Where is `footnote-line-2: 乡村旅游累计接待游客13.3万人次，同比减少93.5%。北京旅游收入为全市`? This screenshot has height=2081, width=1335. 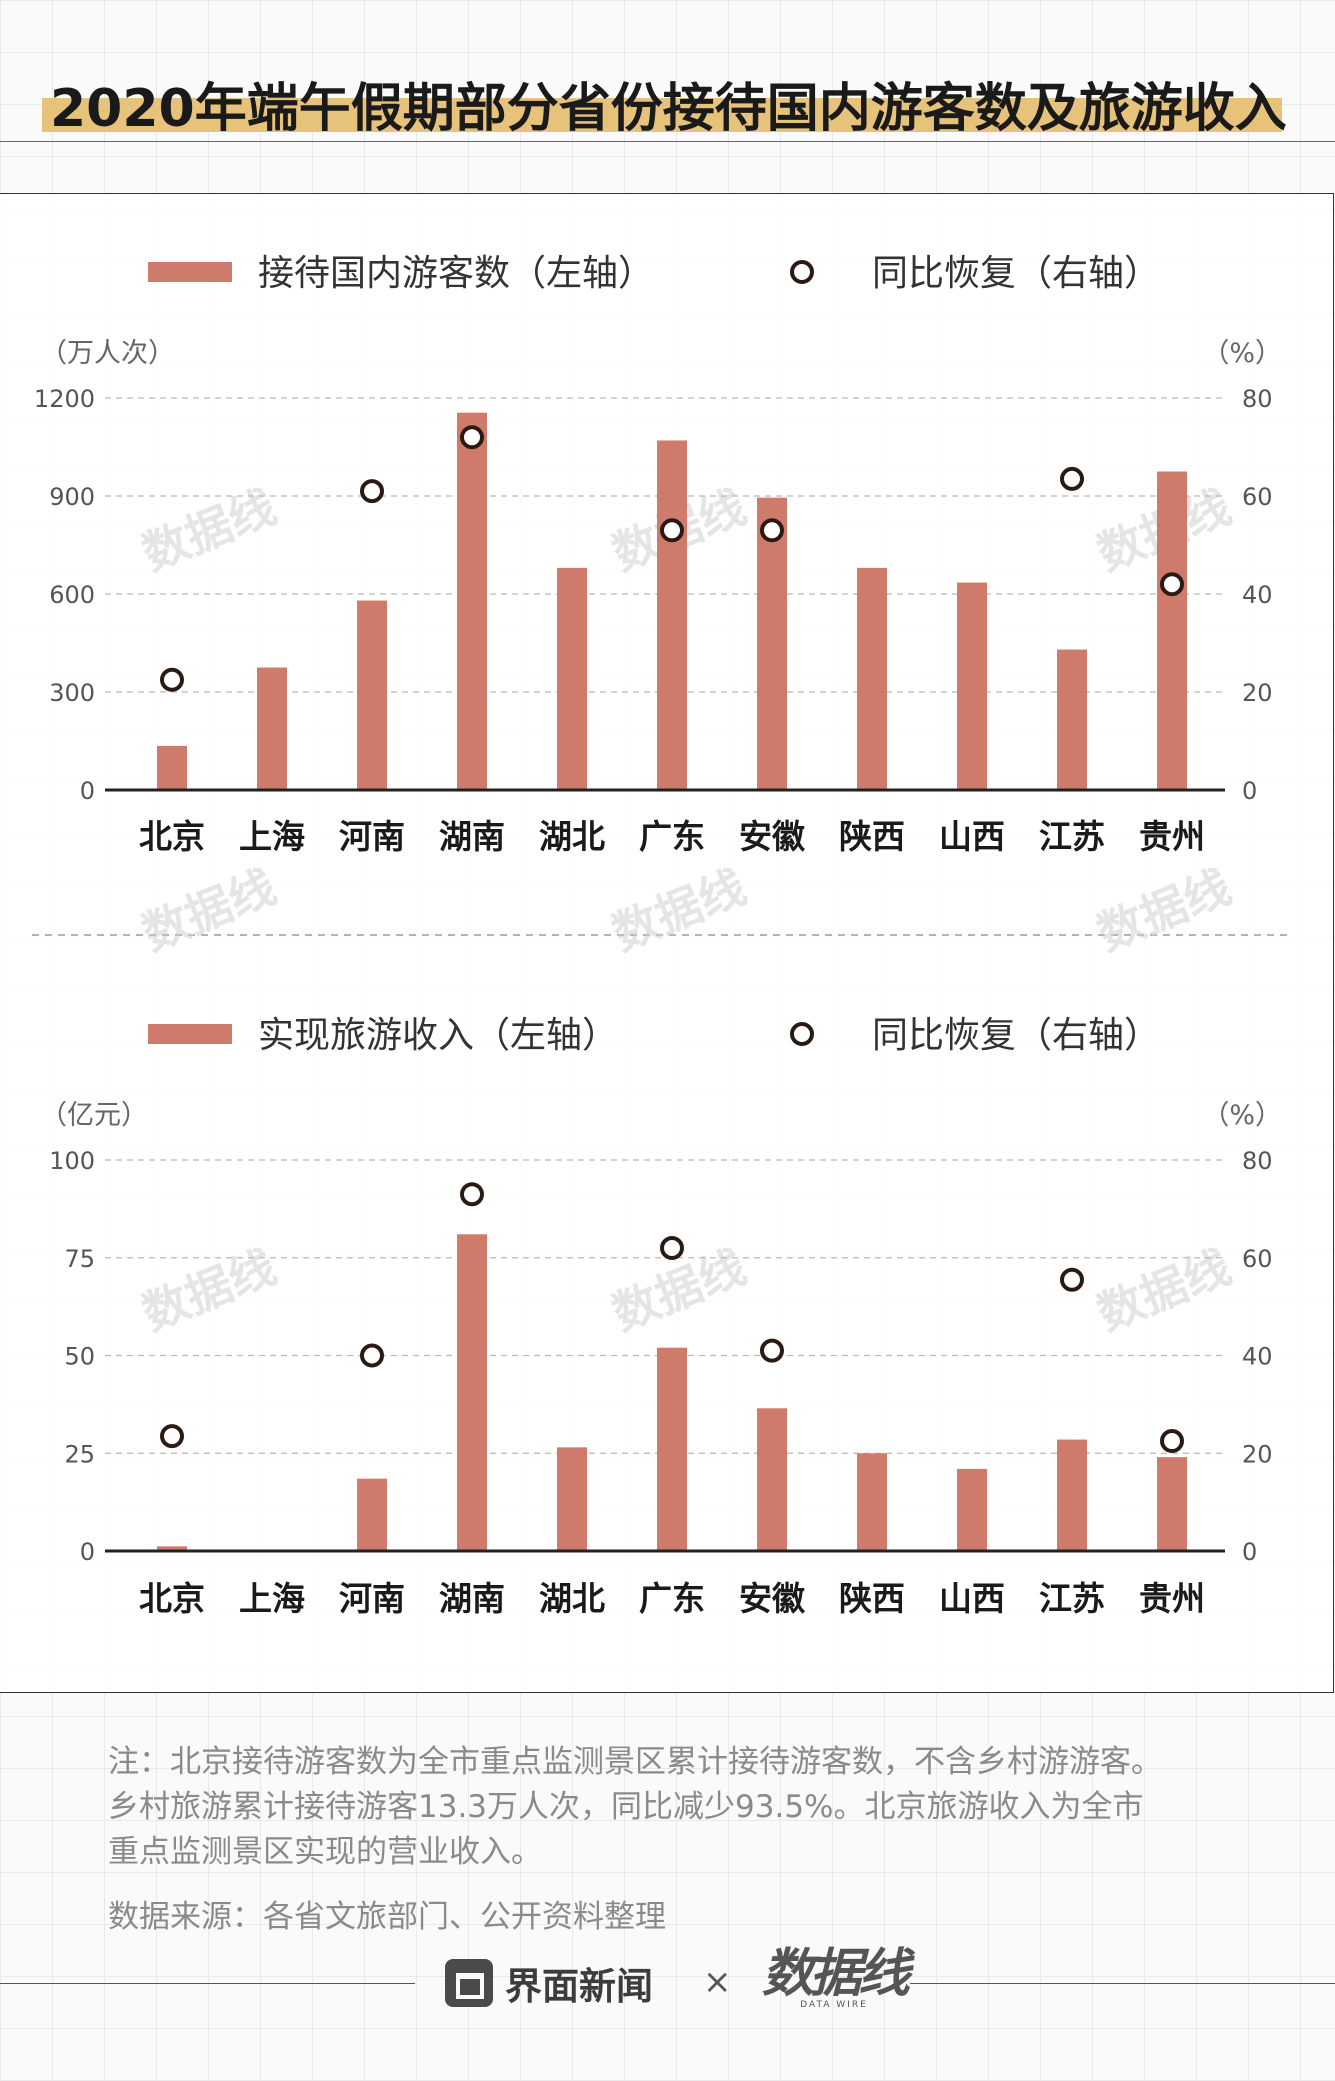
footnote-line-2: 乡村旅游累计接待游客13.3万人次，同比减少93.5%。北京旅游收入为全市 is located at coordinates (626, 1807).